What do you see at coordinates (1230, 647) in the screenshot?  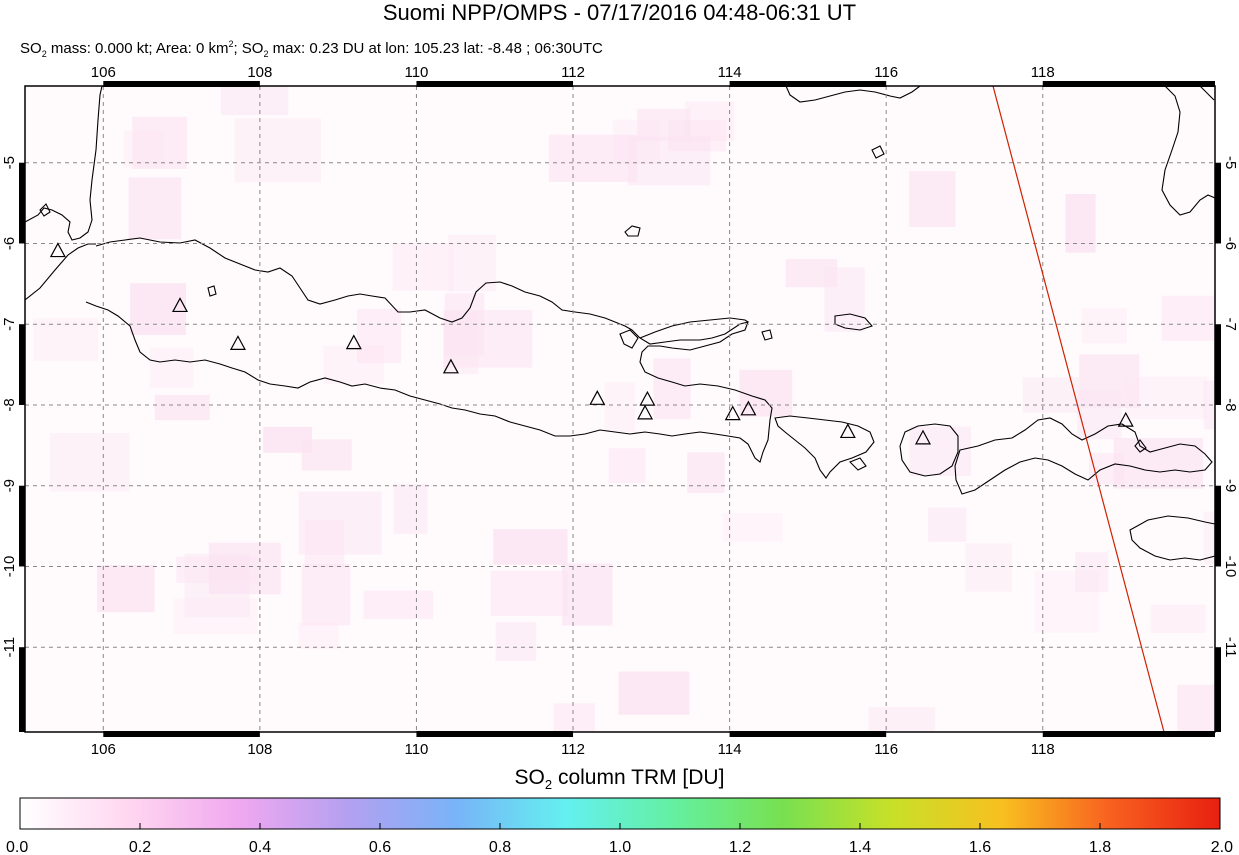 I see `lat-tick-label-right: -11` at bounding box center [1230, 647].